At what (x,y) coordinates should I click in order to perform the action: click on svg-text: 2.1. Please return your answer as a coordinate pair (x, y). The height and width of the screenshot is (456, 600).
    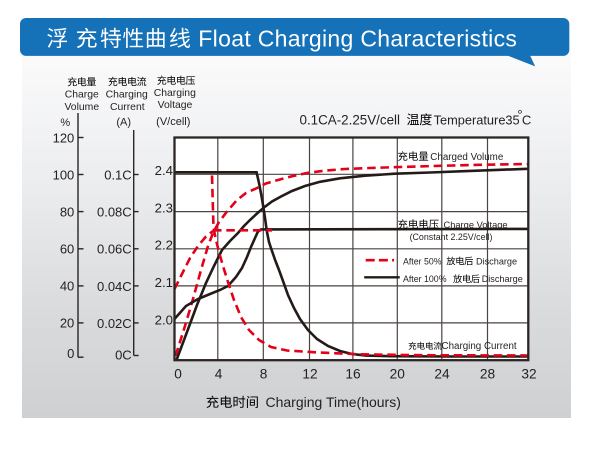
    Looking at the image, I should click on (164, 282).